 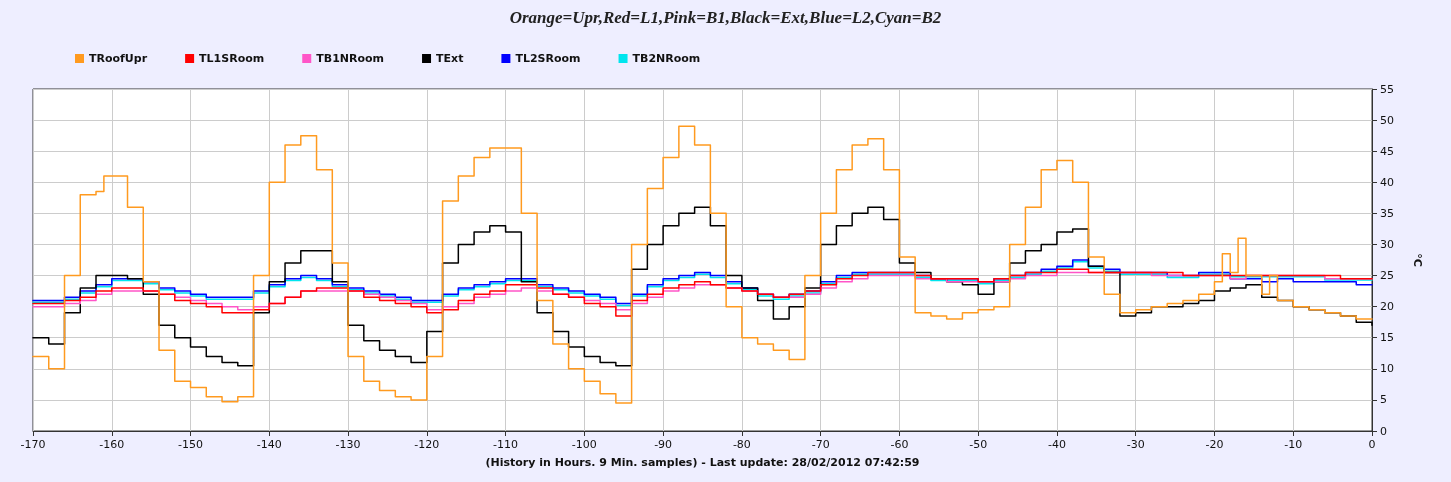 What do you see at coordinates (1387, 369) in the screenshot?
I see `y-tick-label: 10` at bounding box center [1387, 369].